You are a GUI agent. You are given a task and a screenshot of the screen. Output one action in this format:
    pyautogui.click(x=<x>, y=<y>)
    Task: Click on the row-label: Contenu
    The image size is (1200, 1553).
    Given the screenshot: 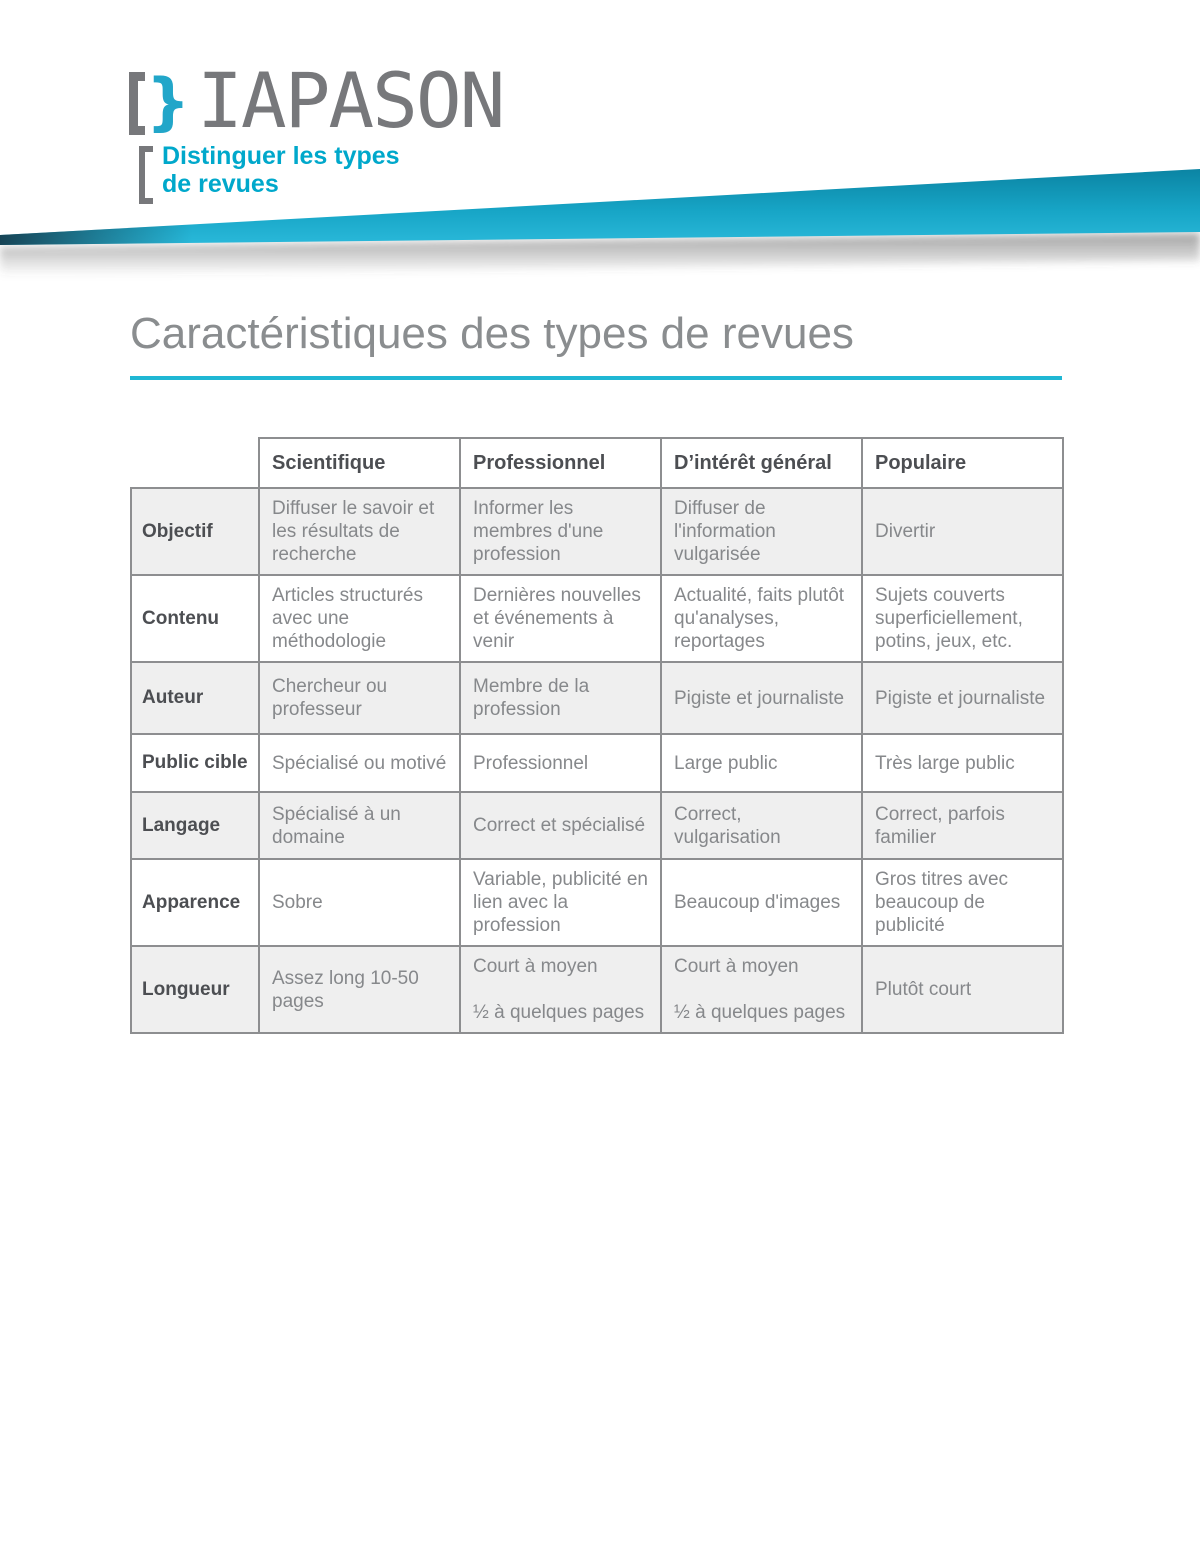 What is the action you would take?
    pyautogui.click(x=195, y=618)
    